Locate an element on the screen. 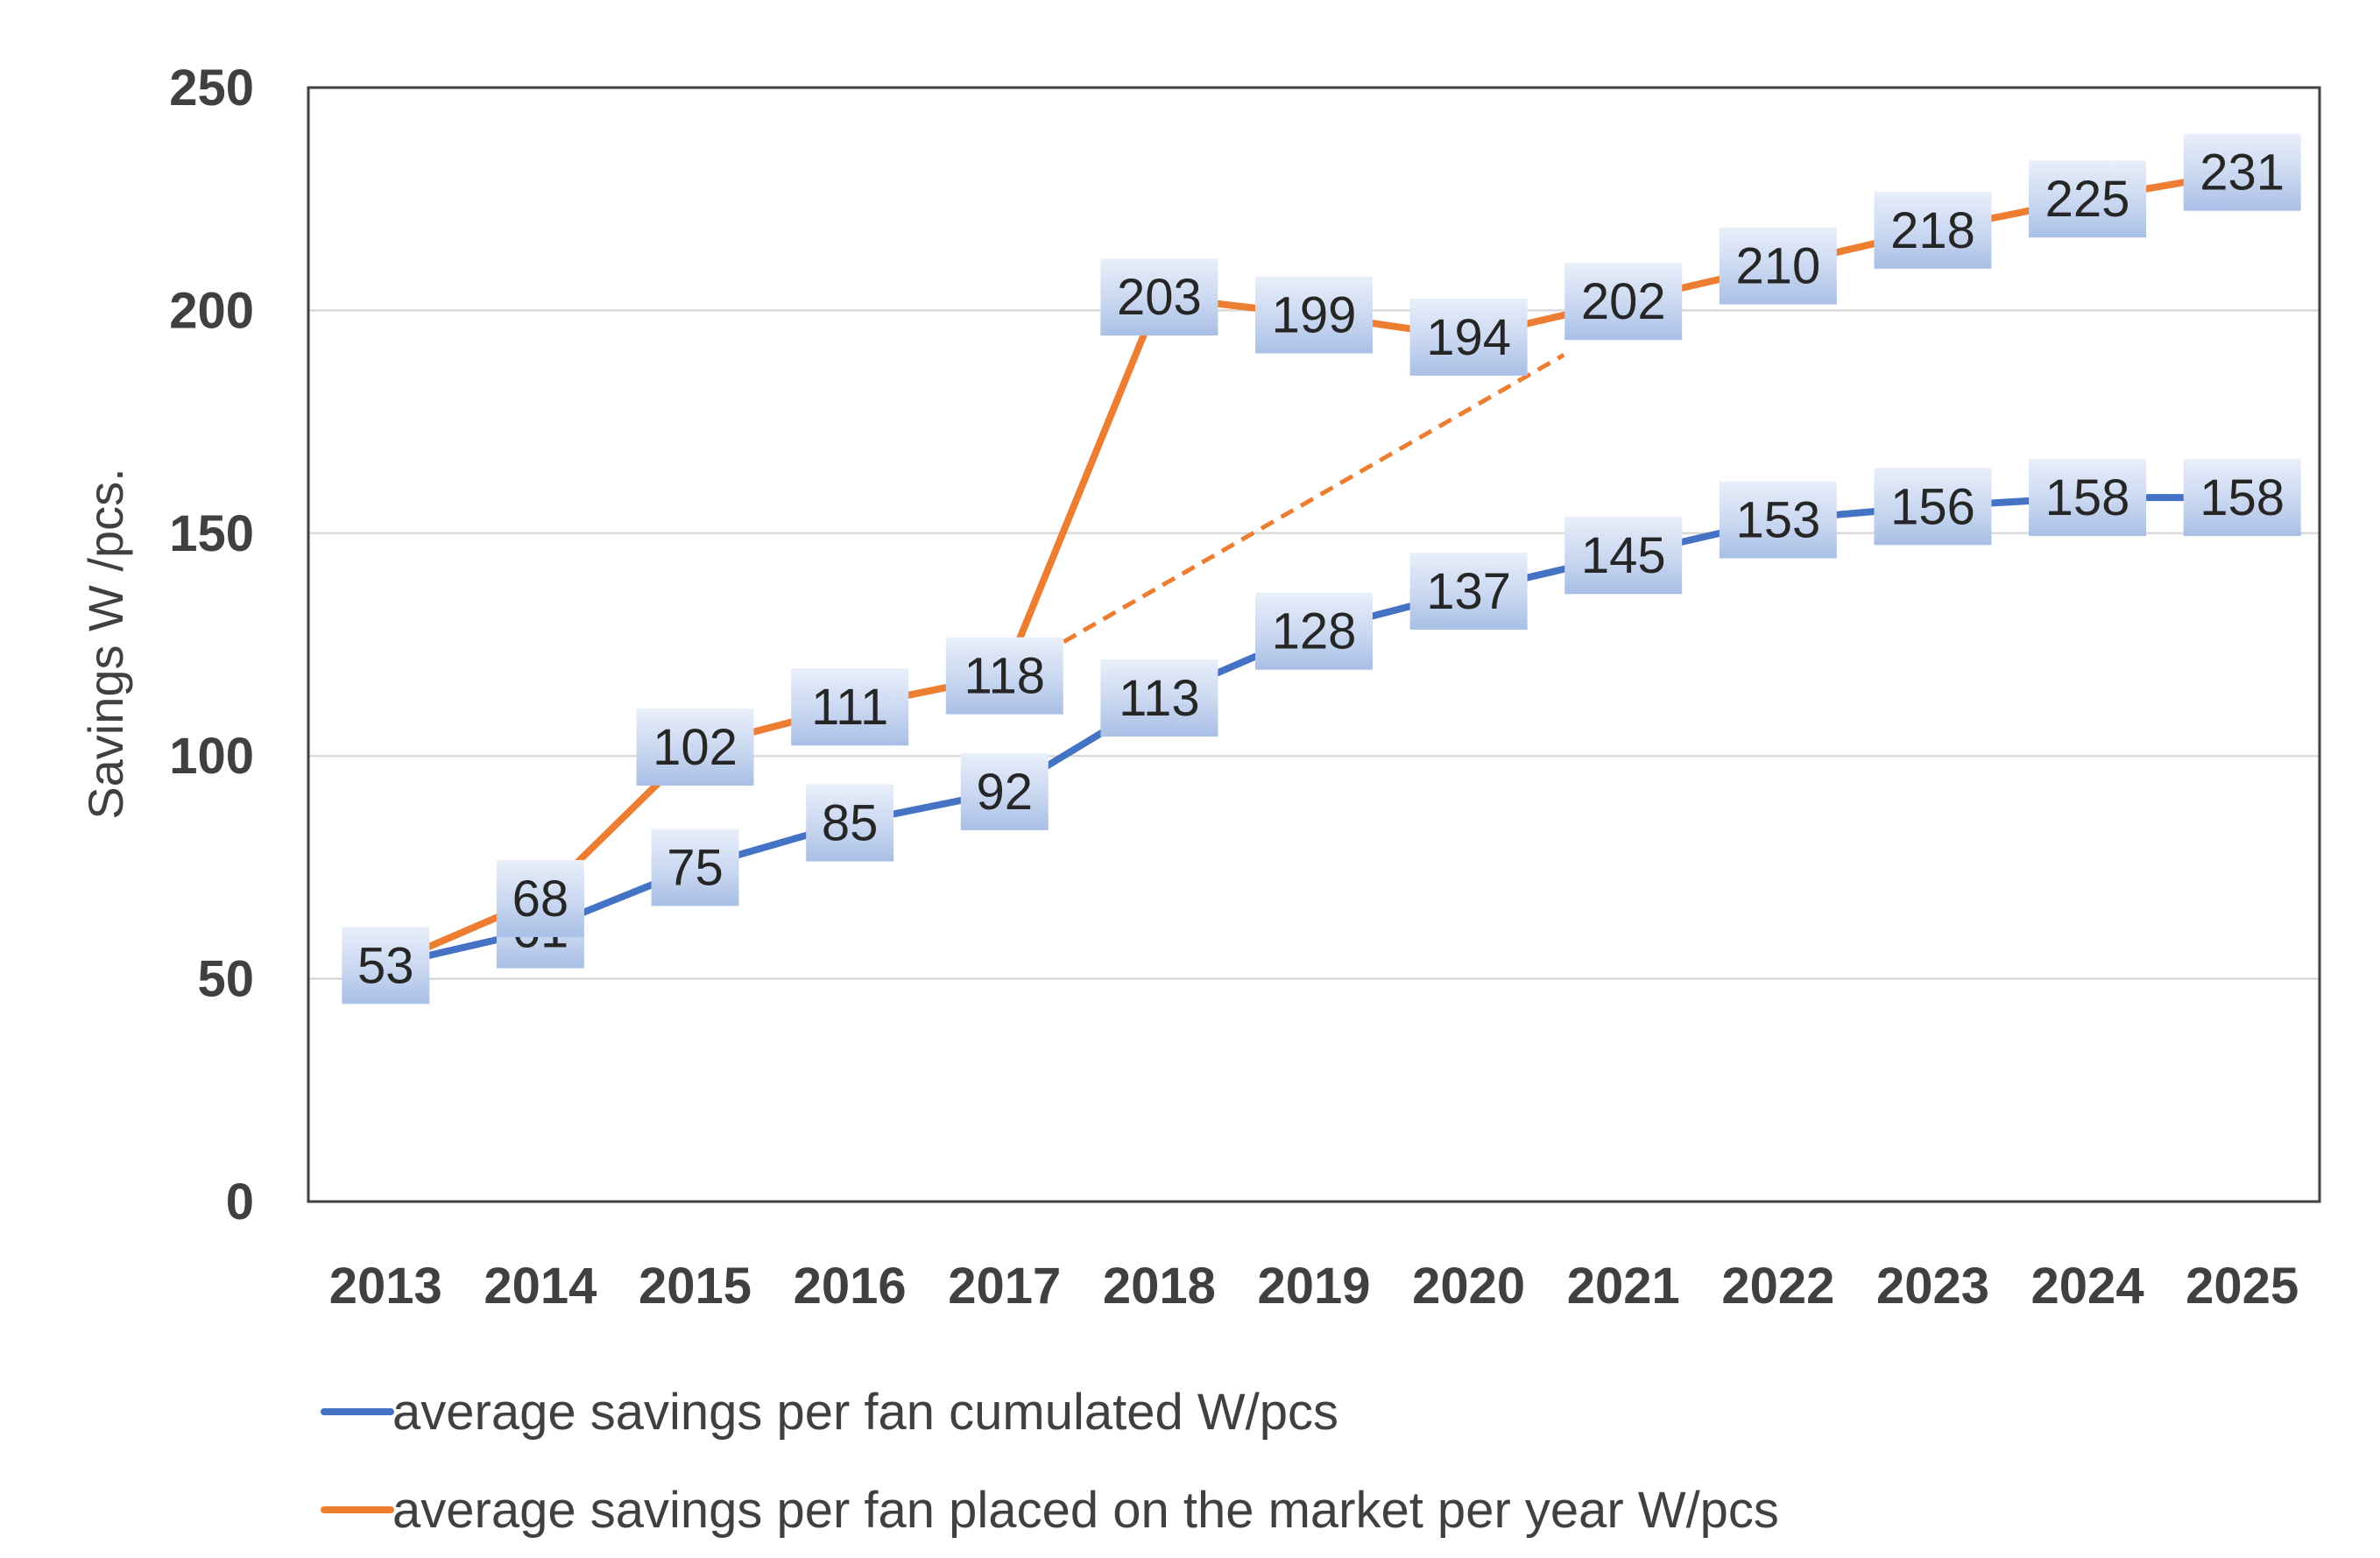  data-label: 85 is located at coordinates (850, 823).